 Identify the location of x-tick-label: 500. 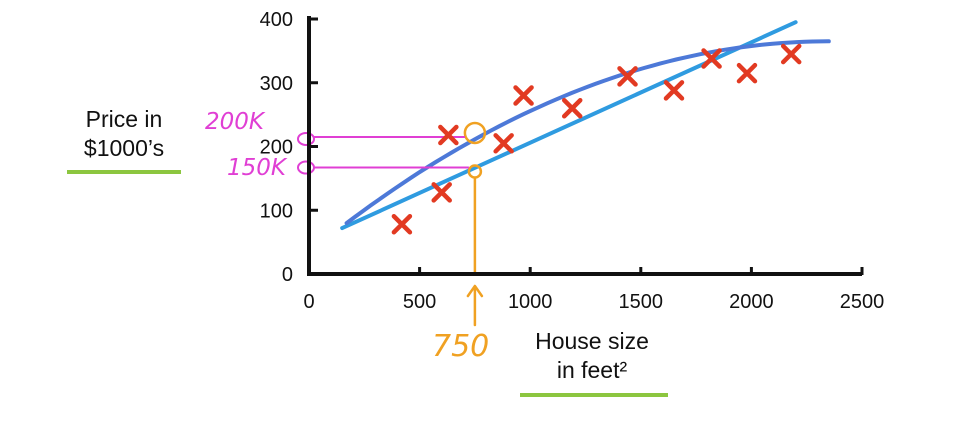
(419, 302).